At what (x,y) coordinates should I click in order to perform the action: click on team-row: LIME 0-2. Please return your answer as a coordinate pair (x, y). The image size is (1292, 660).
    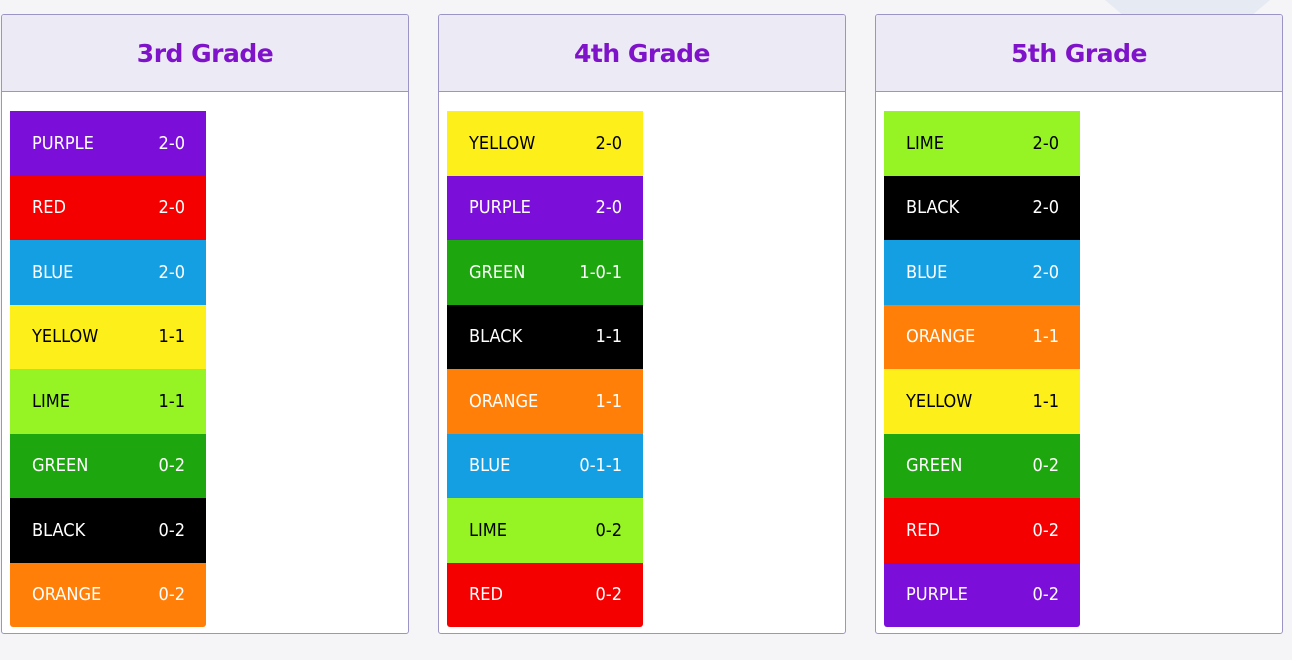
    Looking at the image, I should click on (545, 530).